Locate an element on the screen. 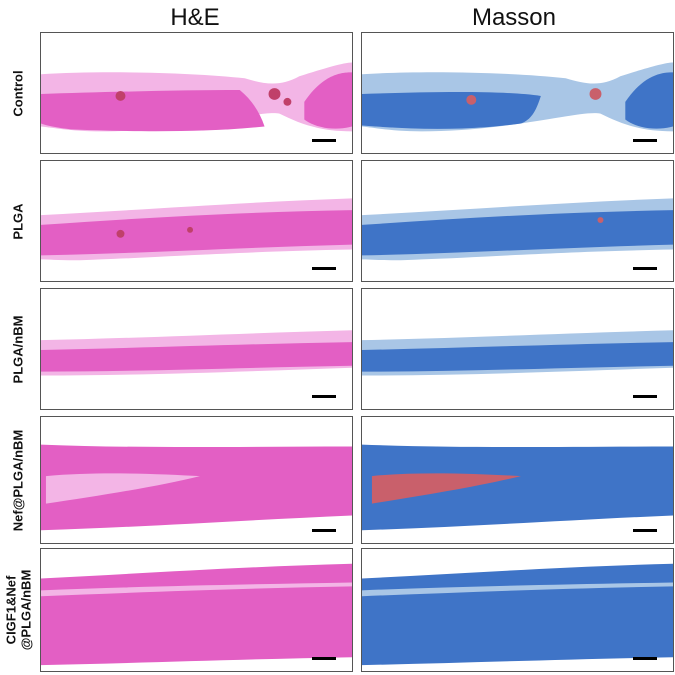  he-nef-plga-nbm-image is located at coordinates (196, 487).